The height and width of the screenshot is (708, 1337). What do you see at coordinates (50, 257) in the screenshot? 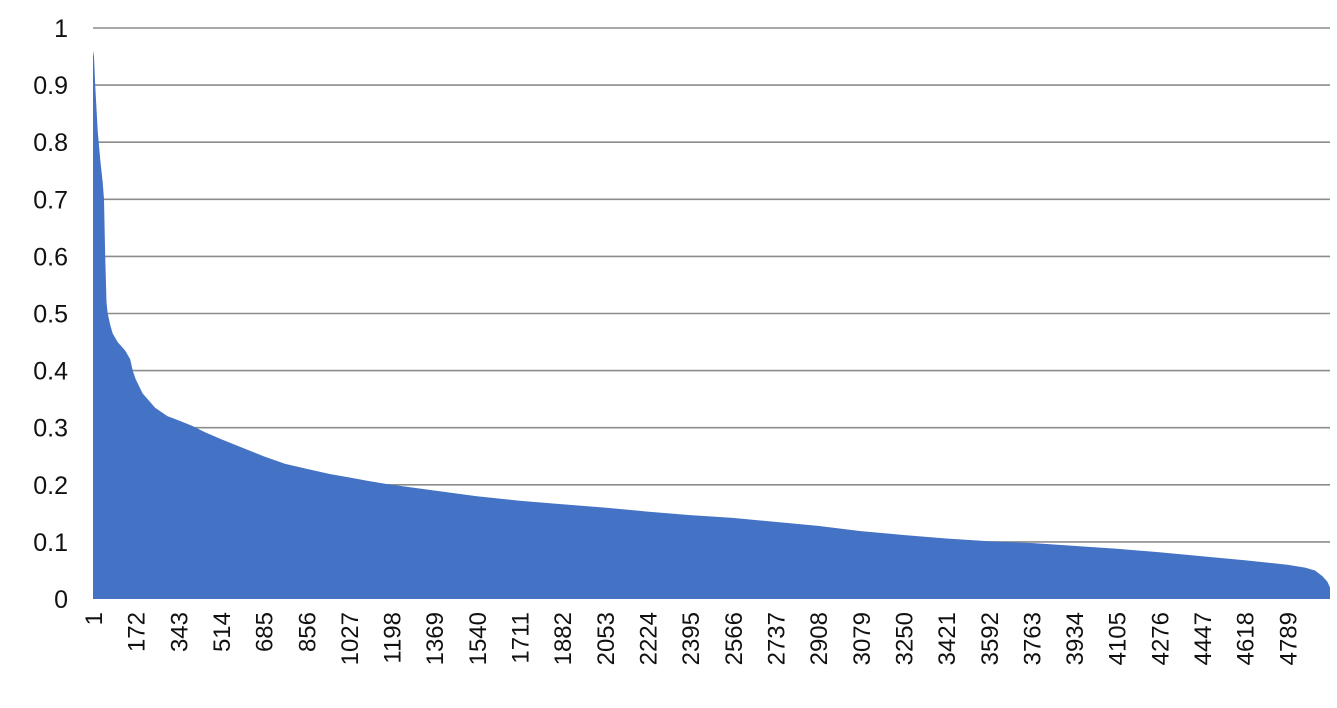
I see `y-tick-label: 0.6` at bounding box center [50, 257].